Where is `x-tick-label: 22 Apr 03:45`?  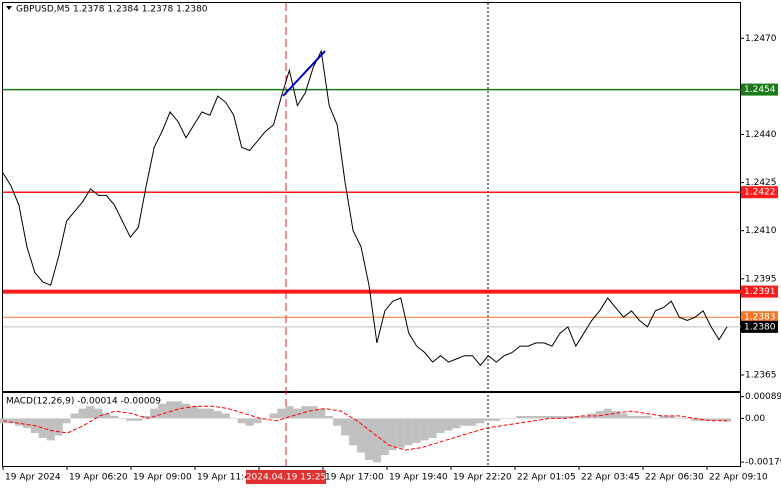
x-tick-label: 22 Apr 03:45 is located at coordinates (610, 478).